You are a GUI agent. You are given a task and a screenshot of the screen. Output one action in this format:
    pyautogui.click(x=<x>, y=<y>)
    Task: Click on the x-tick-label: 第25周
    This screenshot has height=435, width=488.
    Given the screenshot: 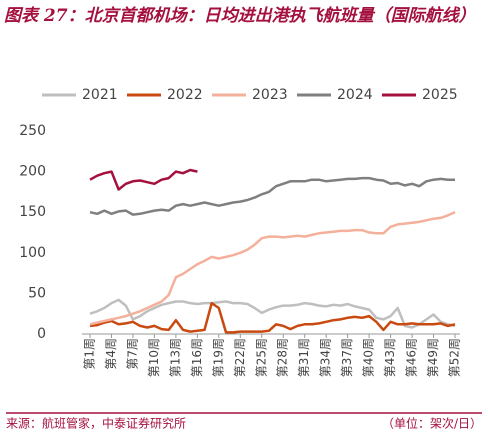 What is the action you would take?
    pyautogui.click(x=261, y=357)
    